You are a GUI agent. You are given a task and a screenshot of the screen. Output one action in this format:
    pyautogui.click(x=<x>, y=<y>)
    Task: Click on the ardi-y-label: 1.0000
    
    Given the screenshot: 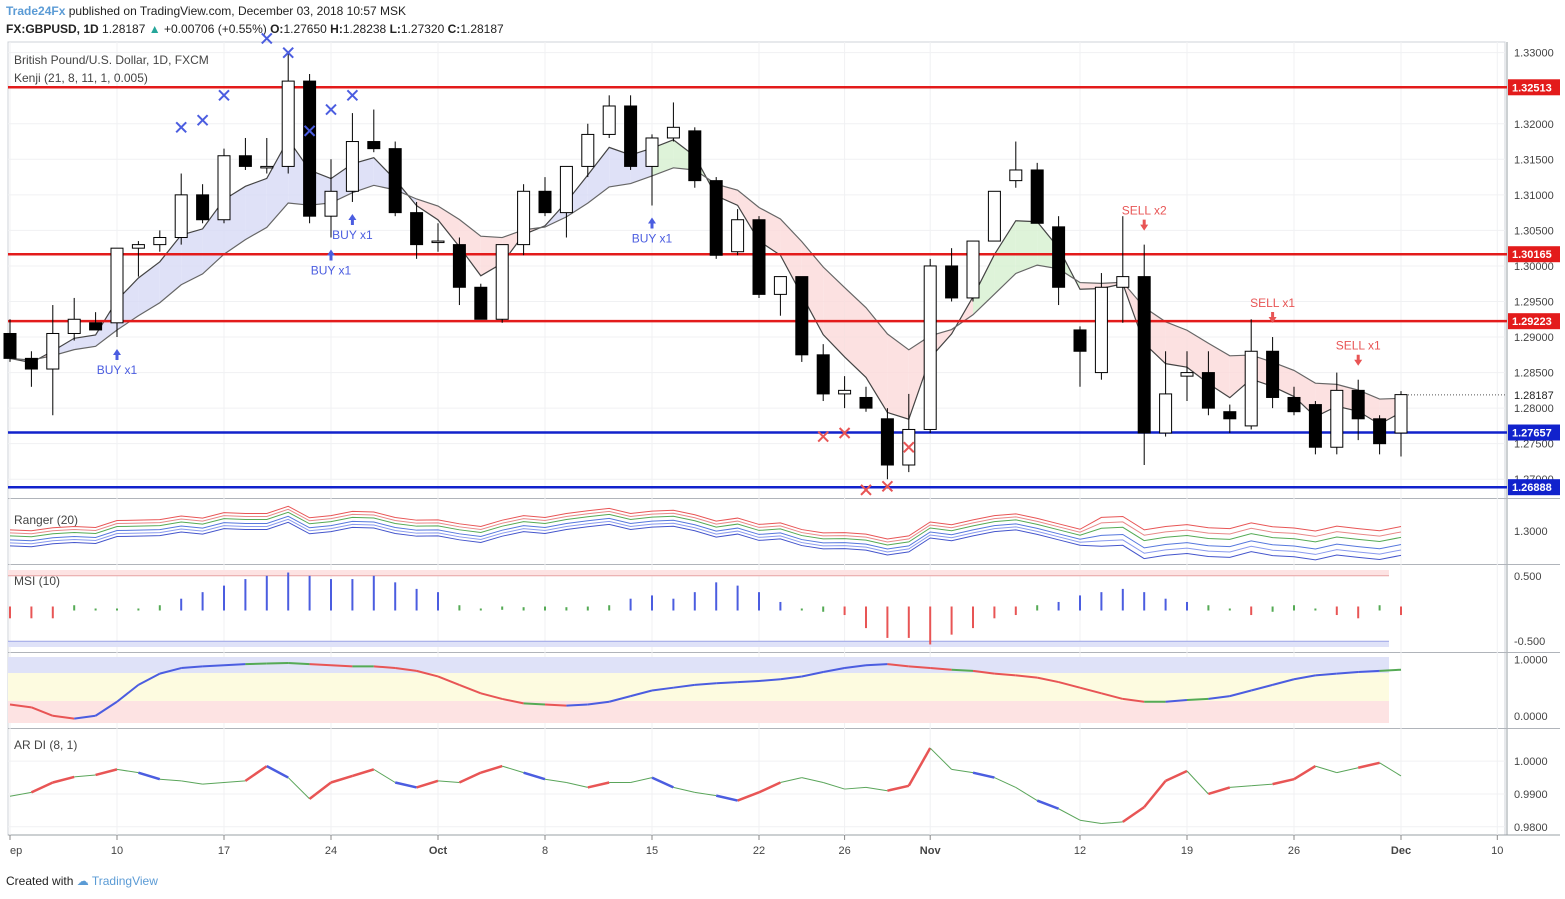 What is the action you would take?
    pyautogui.click(x=1531, y=762)
    